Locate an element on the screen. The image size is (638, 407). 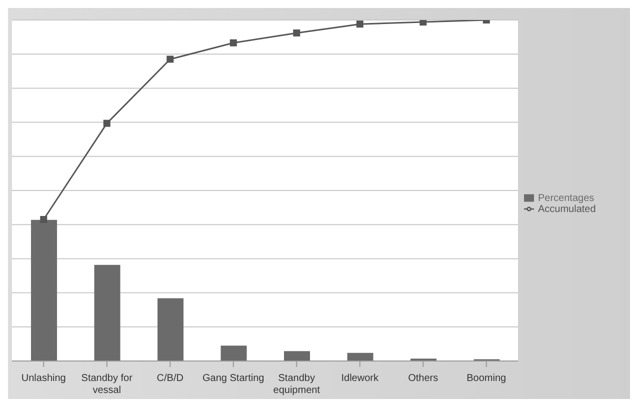
x-tick-label: Booming is located at coordinates (486, 378).